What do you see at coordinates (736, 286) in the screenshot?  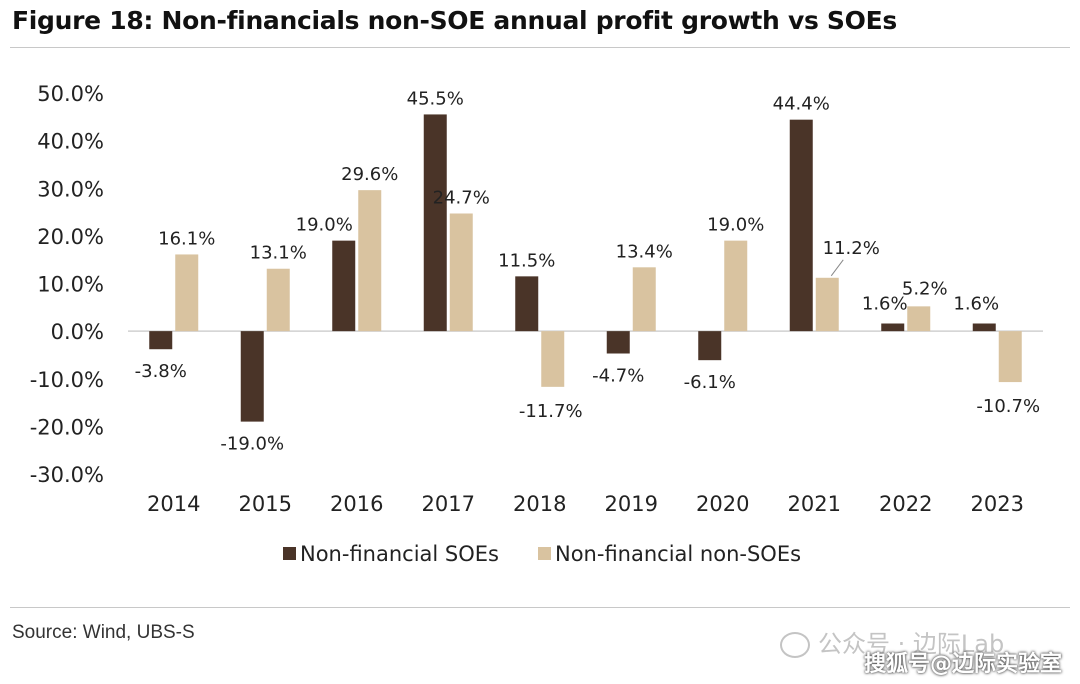 I see `bar-non-soe-2020` at bounding box center [736, 286].